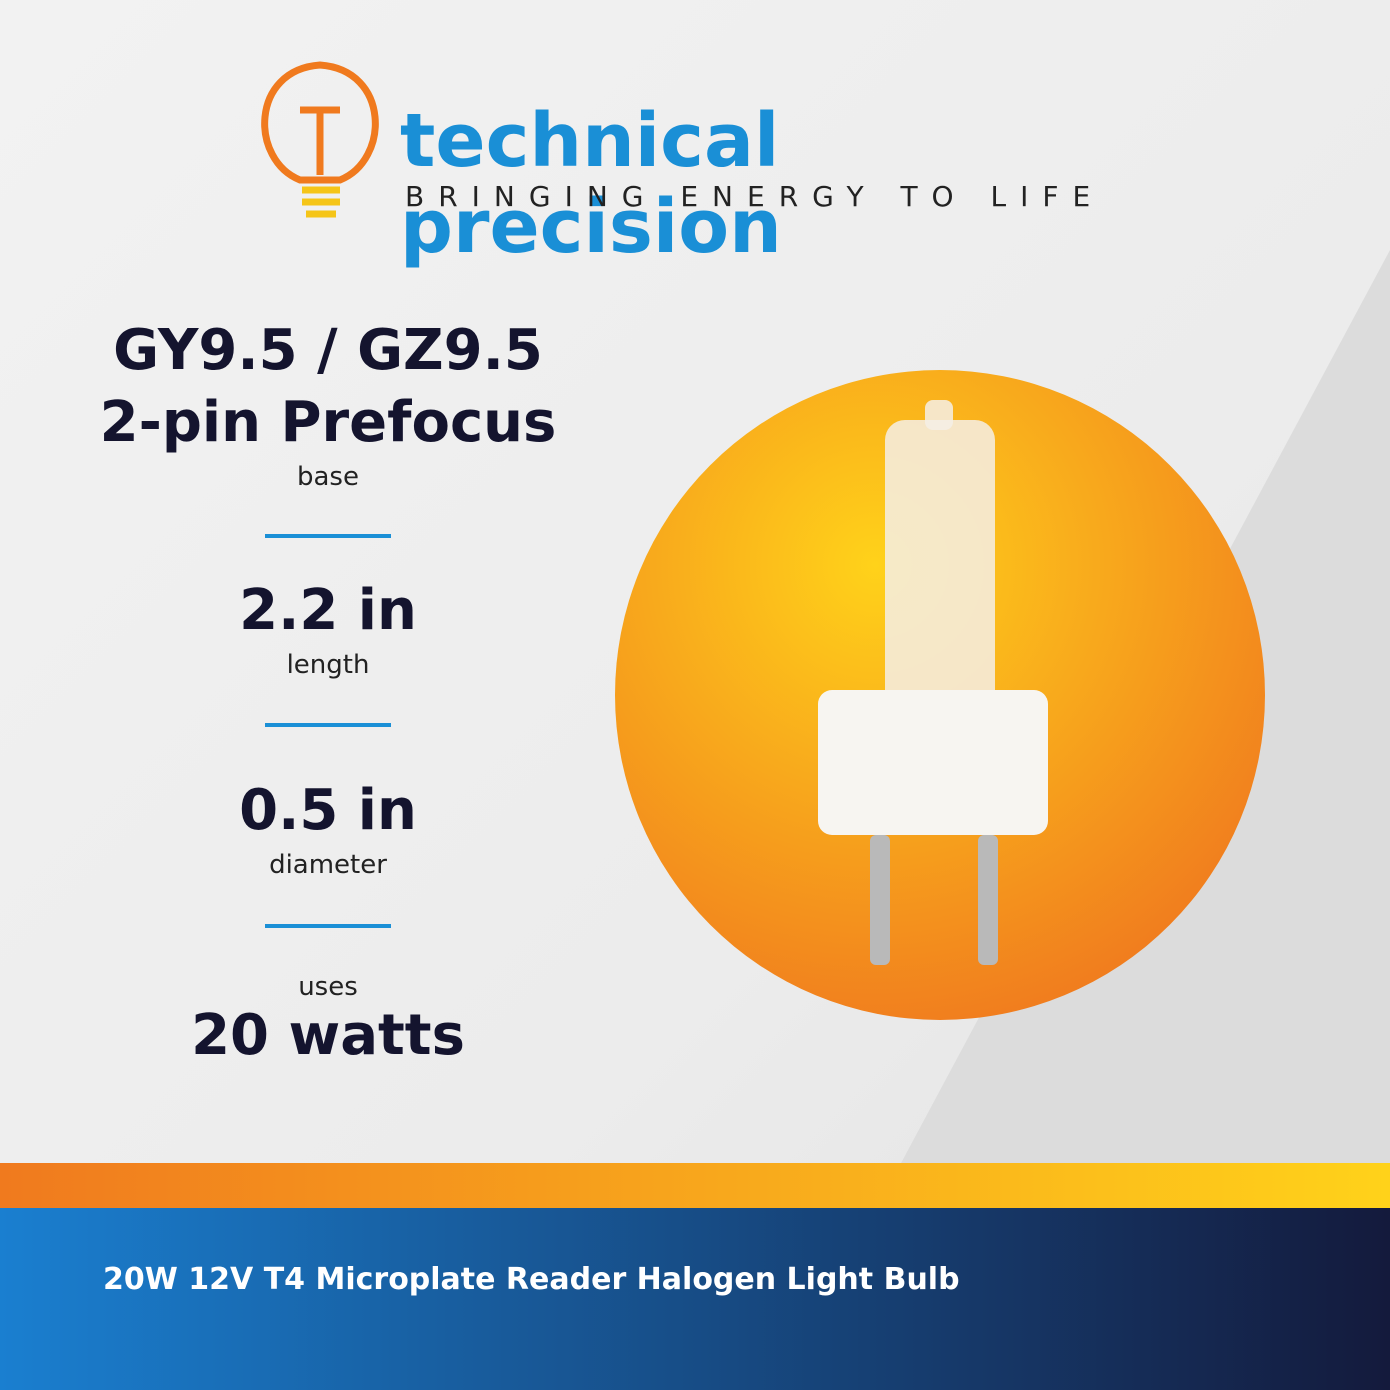  What do you see at coordinates (933, 682) in the screenshot?
I see `bulb` at bounding box center [933, 682].